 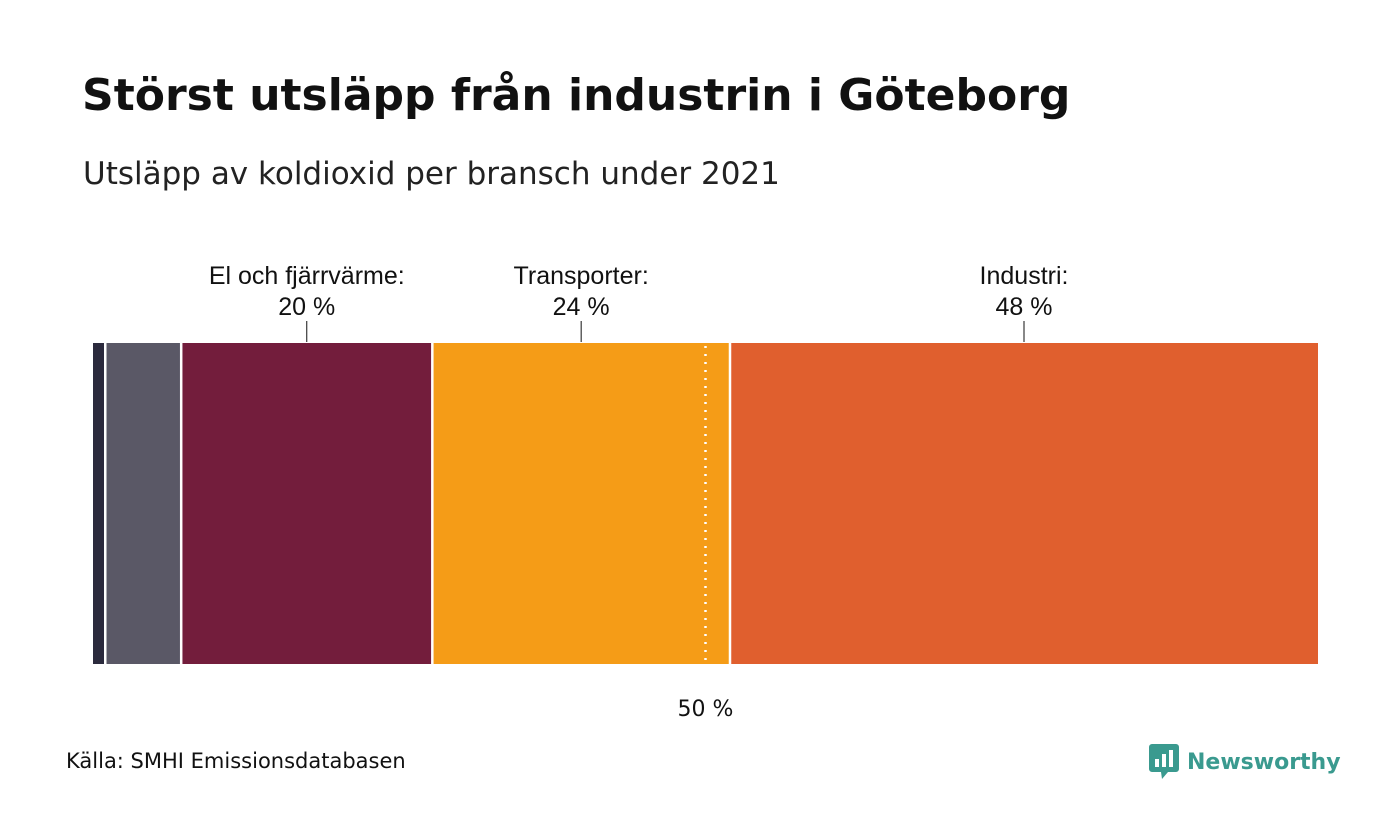 I want to click on segment-value-label-3: 24 %, so click(x=581, y=307).